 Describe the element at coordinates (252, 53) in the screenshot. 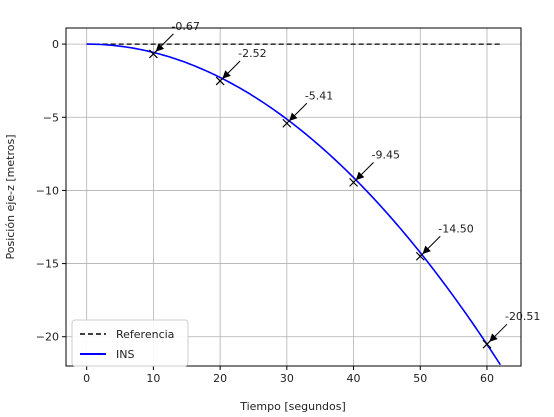

I see `annotation-label: -2.52` at that location.